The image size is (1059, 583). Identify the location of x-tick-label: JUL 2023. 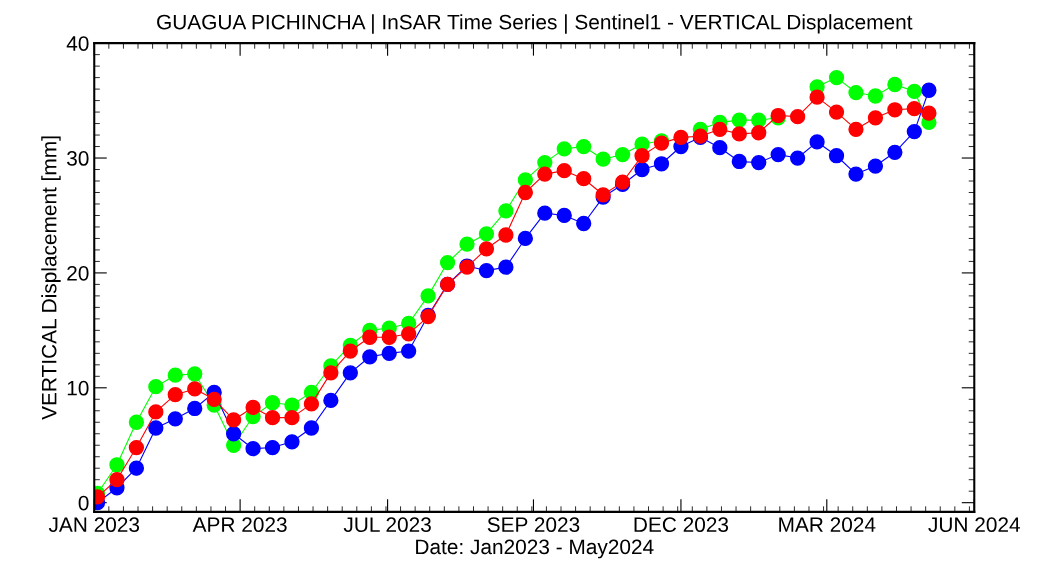
(387, 525).